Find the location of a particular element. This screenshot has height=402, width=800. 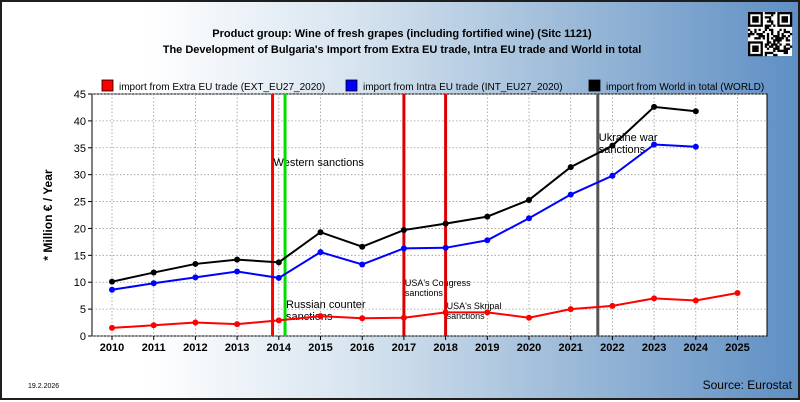

x-tick-label: 2021 is located at coordinates (570, 348).